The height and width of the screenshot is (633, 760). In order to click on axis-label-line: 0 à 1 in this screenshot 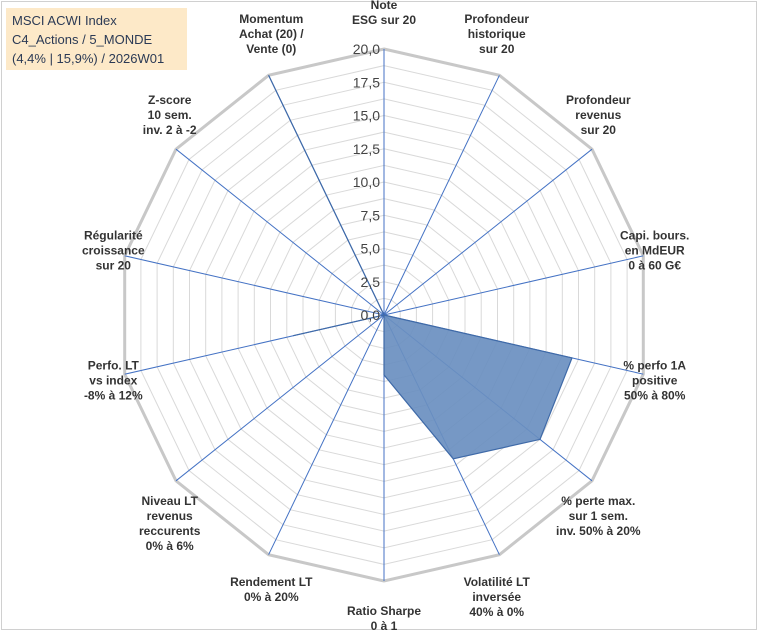, I will do `click(384, 626)`.